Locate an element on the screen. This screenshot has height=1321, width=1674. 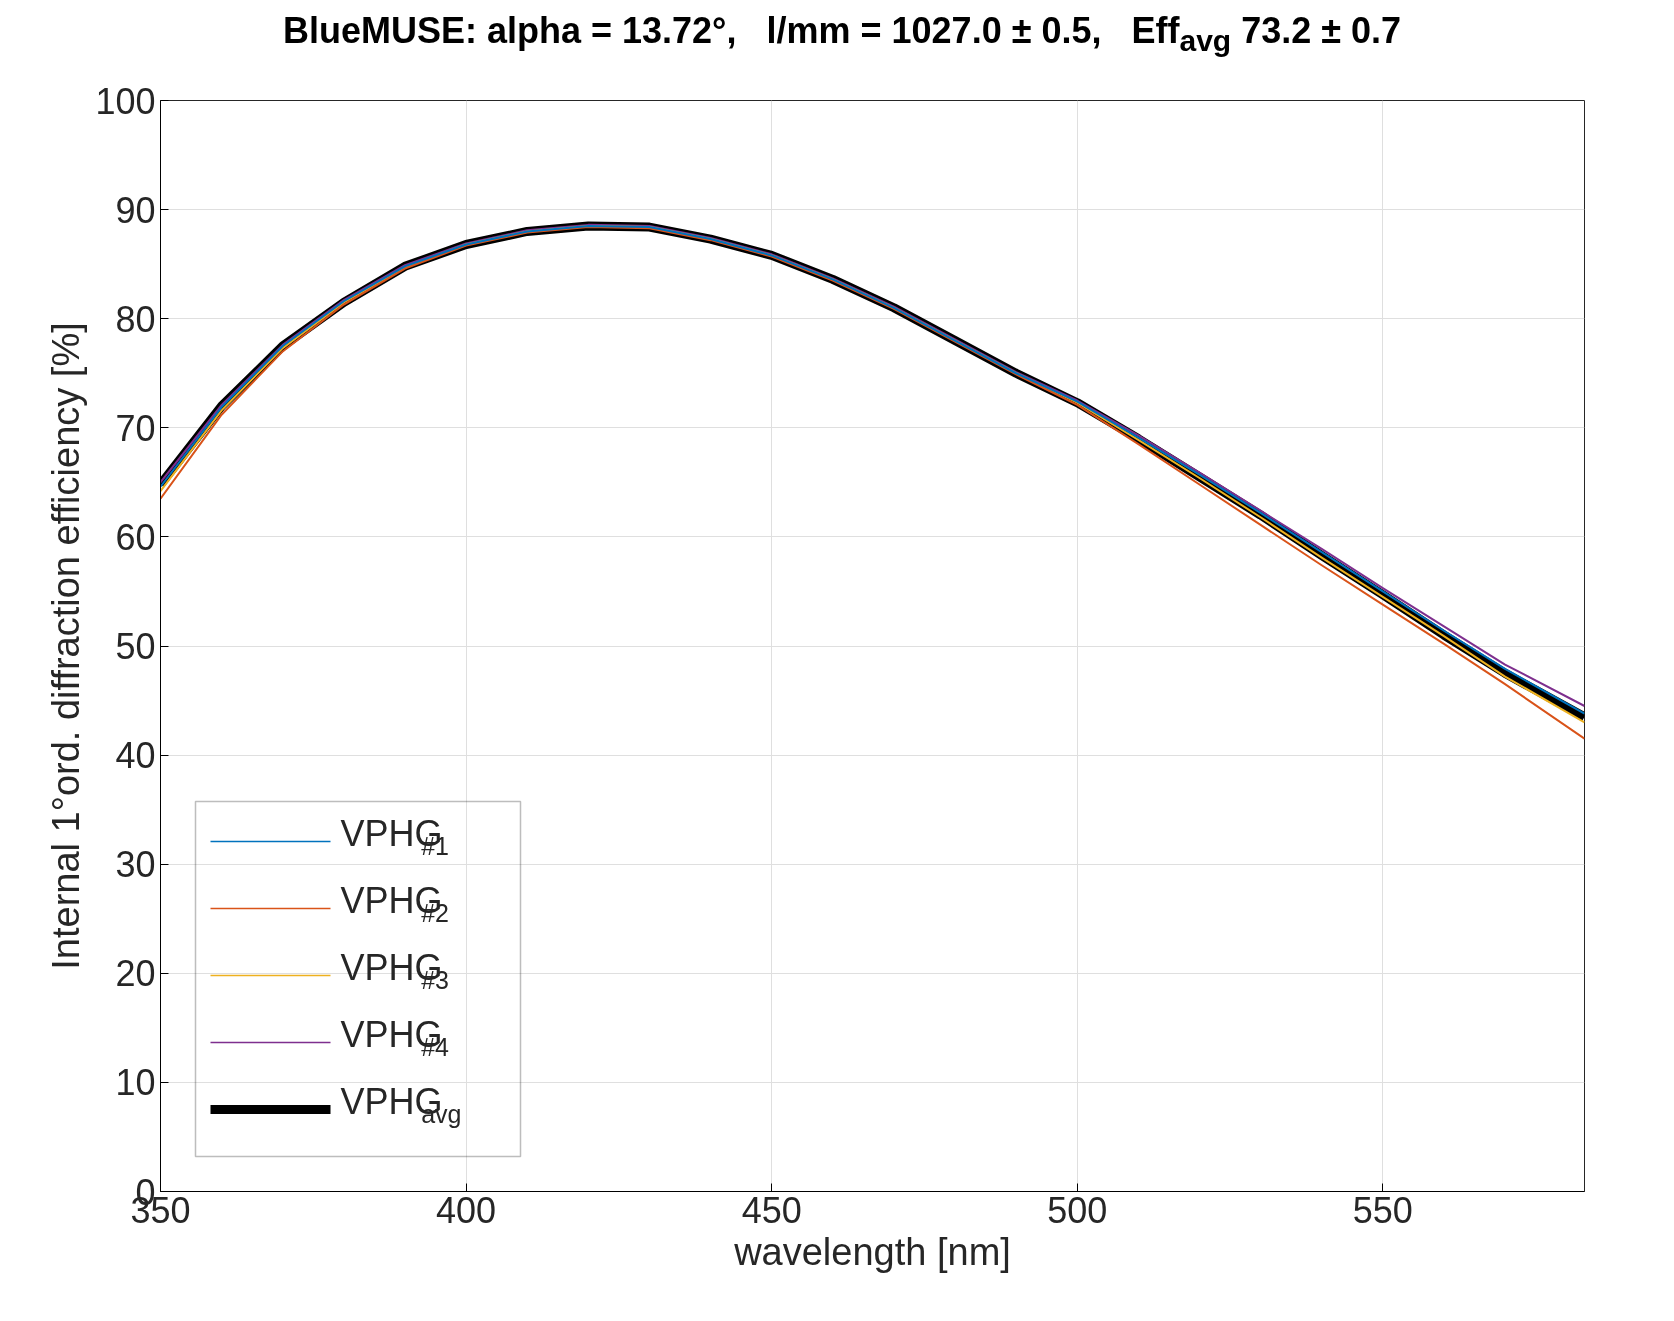
y-tick-label: 100 is located at coordinates (125, 101).